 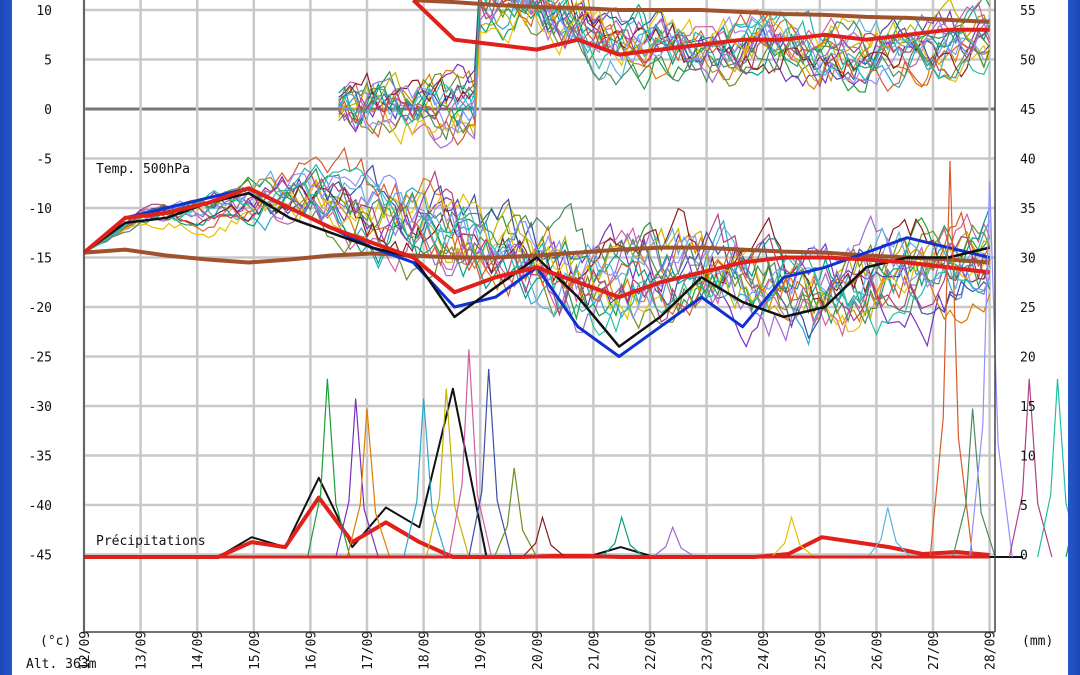 I want to click on right-tick-label: 45, so click(x=1028, y=110).